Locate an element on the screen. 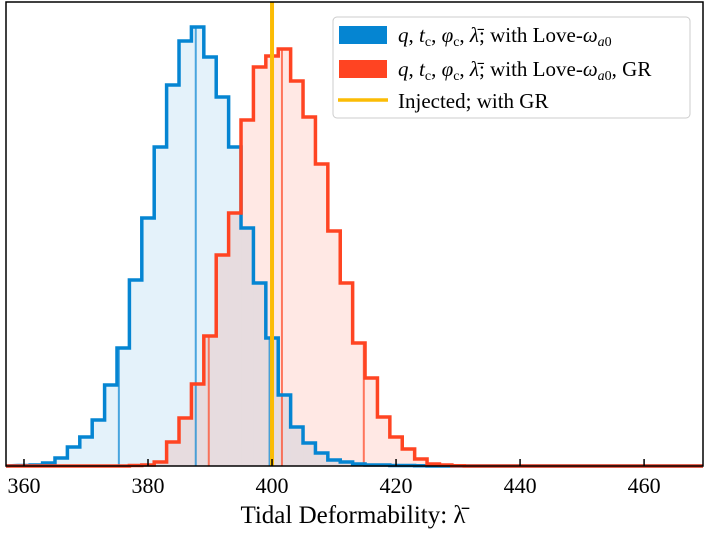 This screenshot has width=707, height=533. bar-series0-bin25 is located at coordinates (334, 463).